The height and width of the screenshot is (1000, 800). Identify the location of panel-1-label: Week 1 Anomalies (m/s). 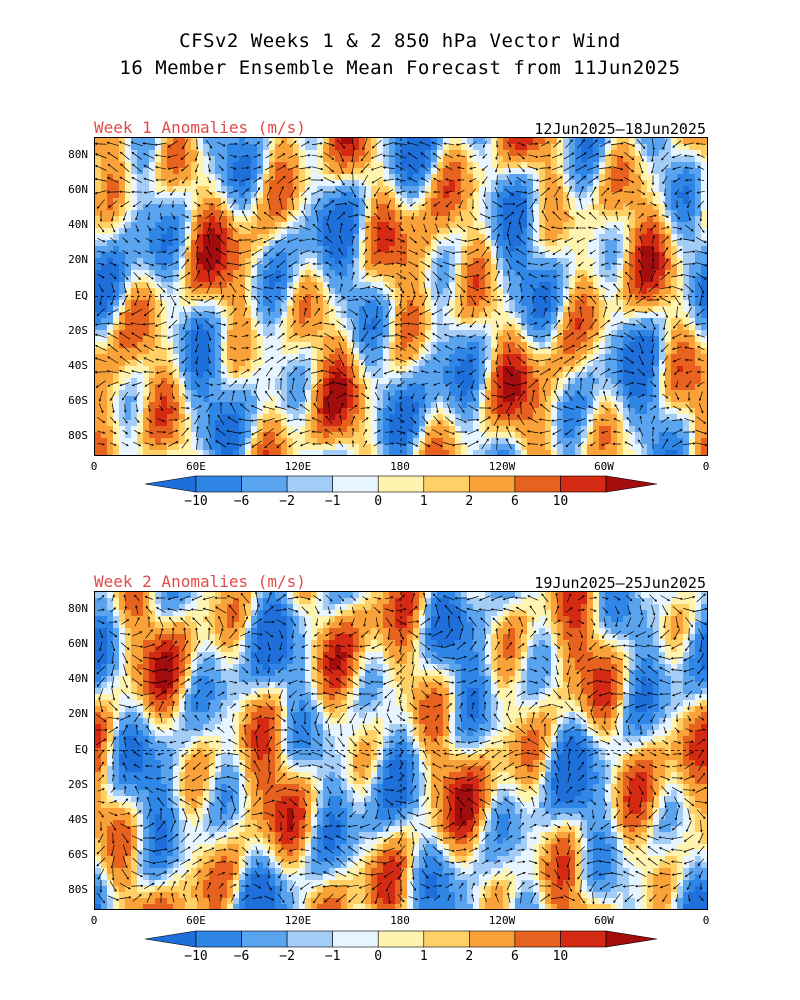
(200, 127).